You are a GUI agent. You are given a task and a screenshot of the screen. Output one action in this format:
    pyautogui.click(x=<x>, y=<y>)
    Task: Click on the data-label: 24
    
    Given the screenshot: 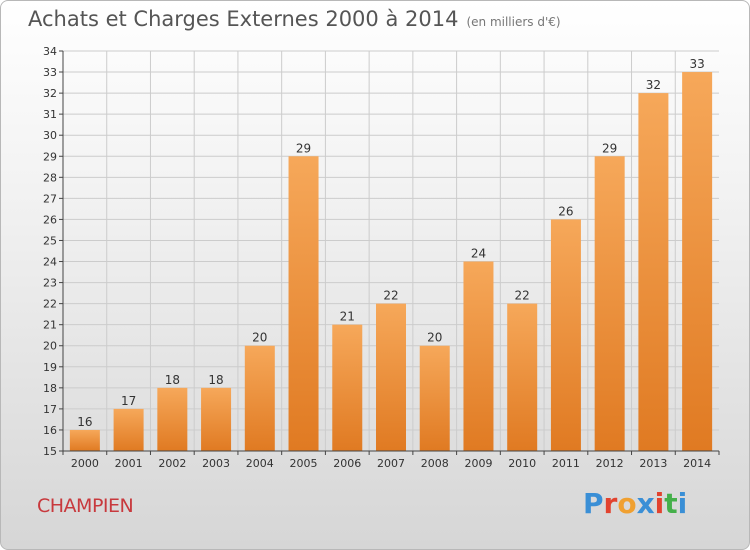 What is the action you would take?
    pyautogui.click(x=478, y=254)
    